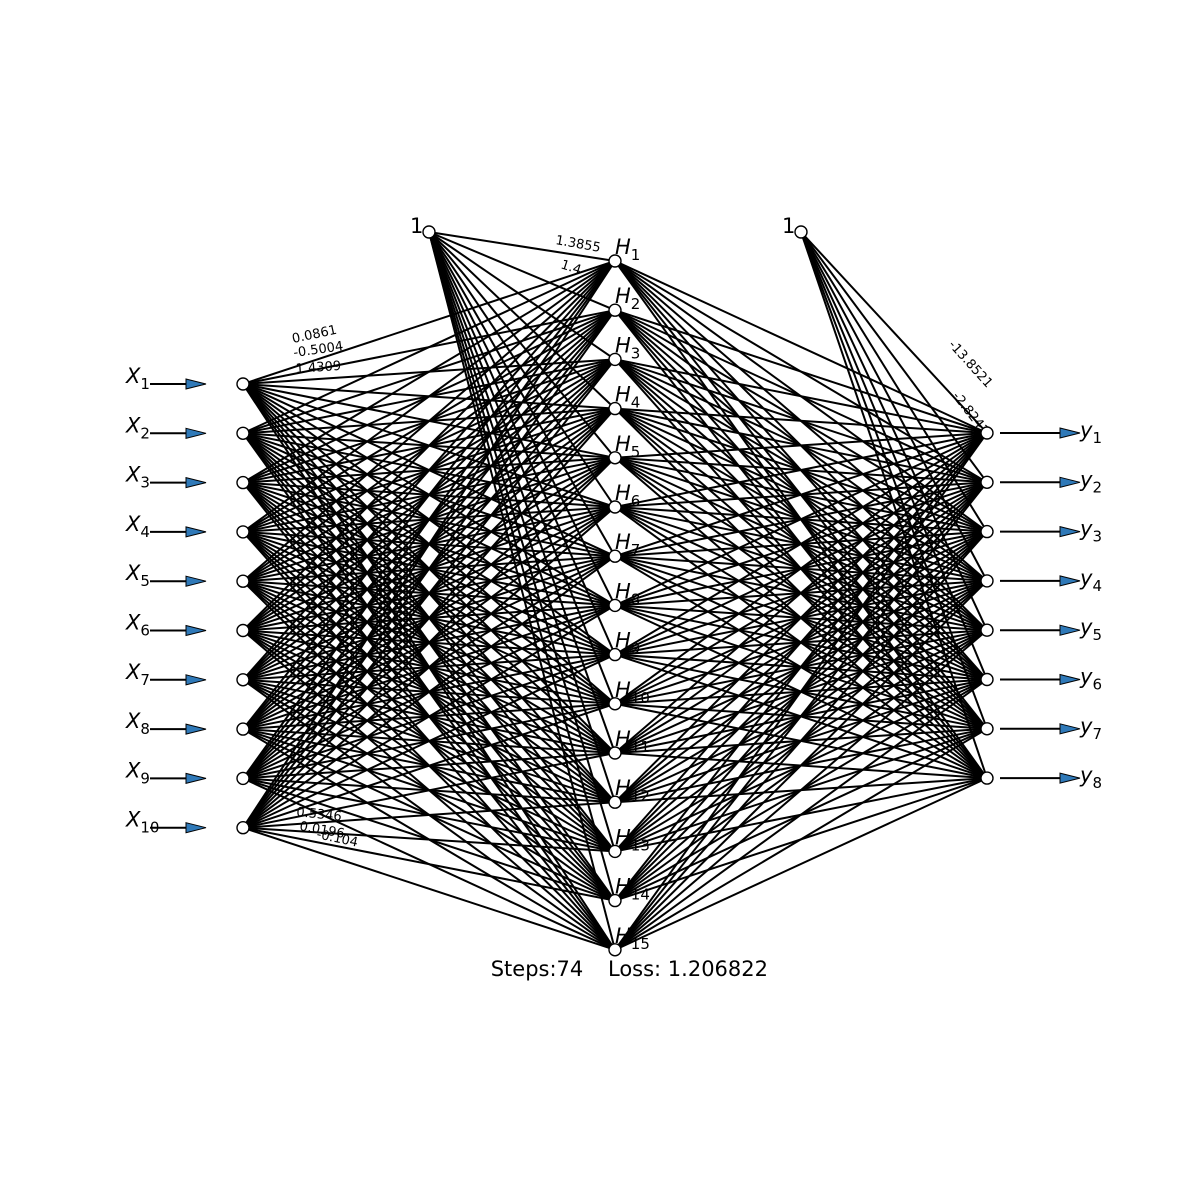 The height and width of the screenshot is (1200, 1200). What do you see at coordinates (1090, 432) in the screenshot?
I see `output-label: y1` at bounding box center [1090, 432].